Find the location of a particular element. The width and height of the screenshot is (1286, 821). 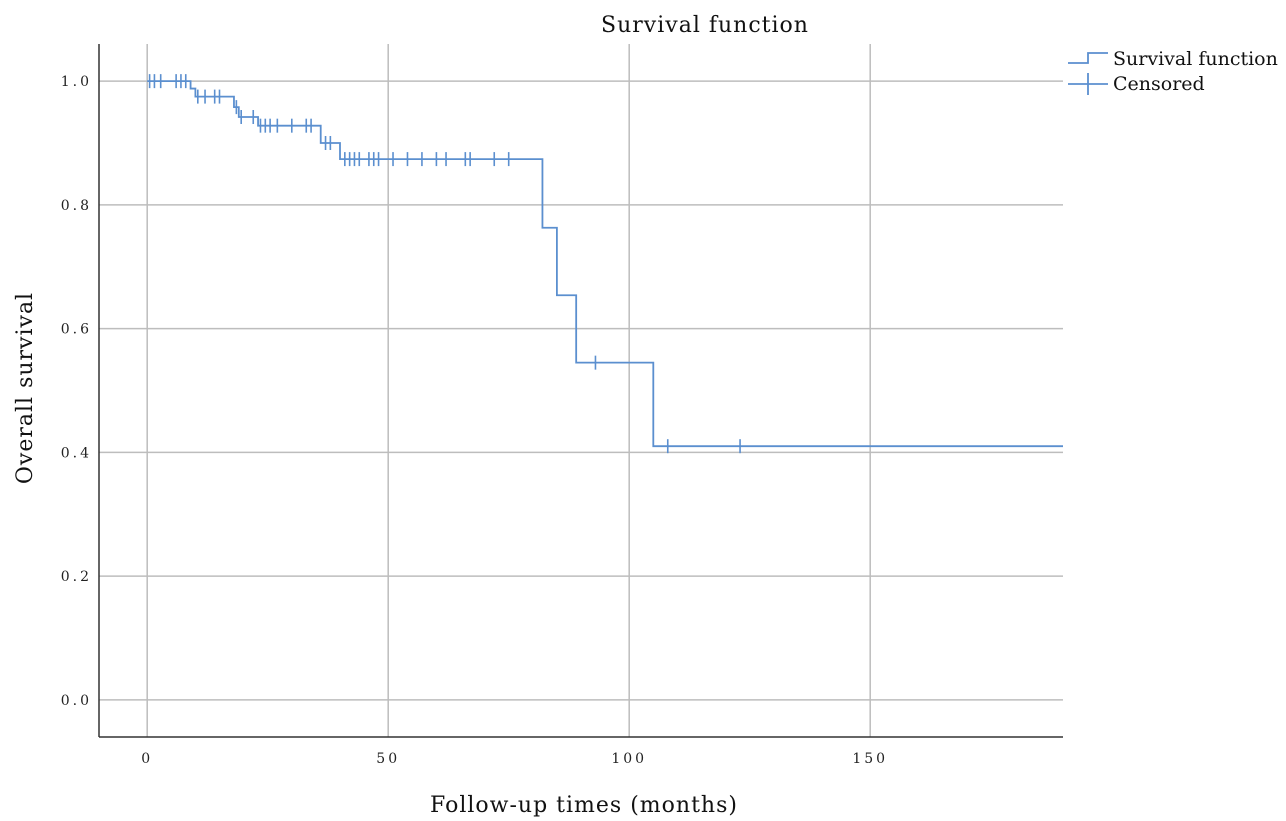

y-tick-label: 0.0 is located at coordinates (76, 701).